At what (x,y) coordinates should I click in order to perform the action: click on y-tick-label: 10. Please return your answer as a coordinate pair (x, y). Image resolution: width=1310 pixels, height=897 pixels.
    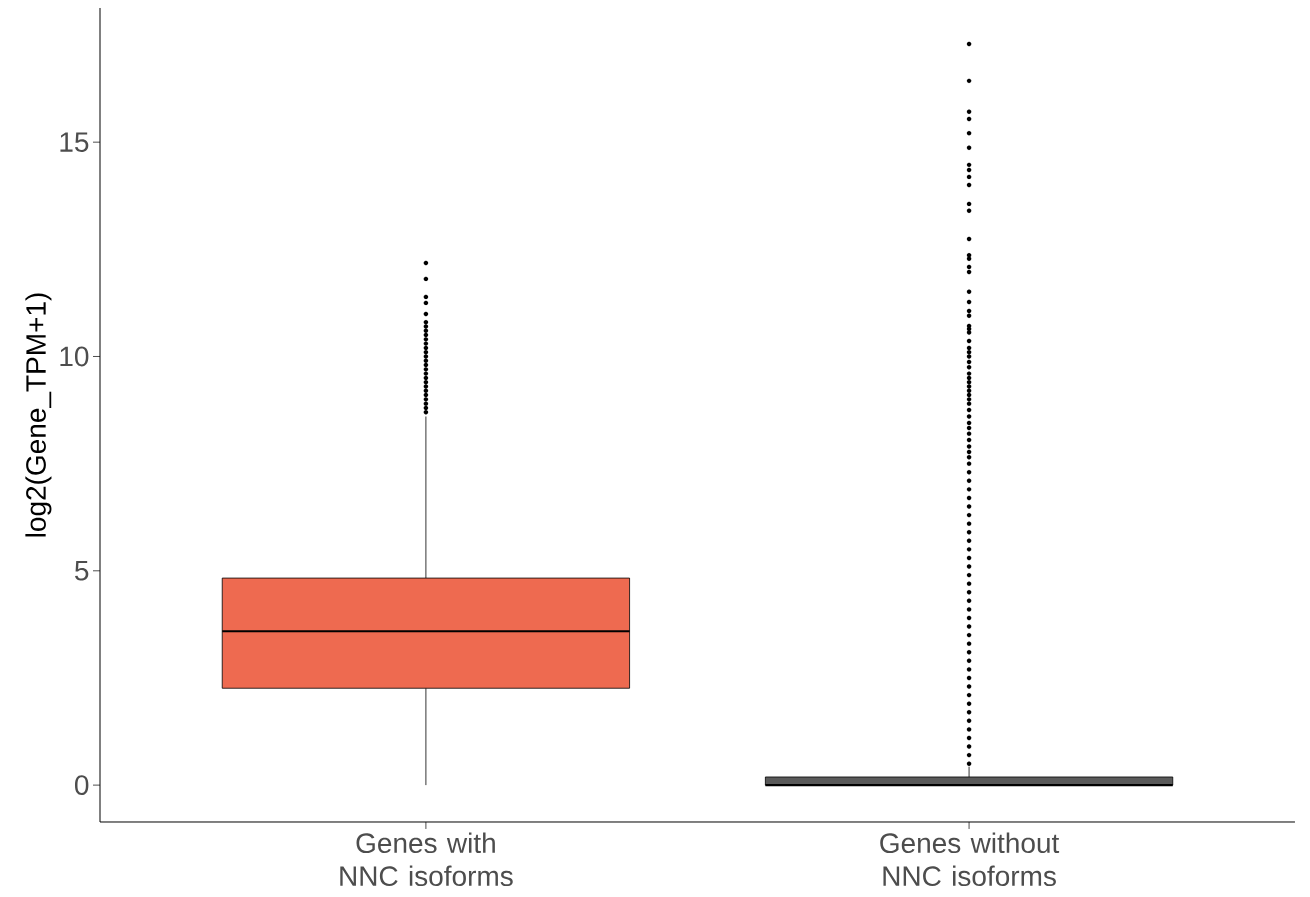
    Looking at the image, I should click on (74, 356).